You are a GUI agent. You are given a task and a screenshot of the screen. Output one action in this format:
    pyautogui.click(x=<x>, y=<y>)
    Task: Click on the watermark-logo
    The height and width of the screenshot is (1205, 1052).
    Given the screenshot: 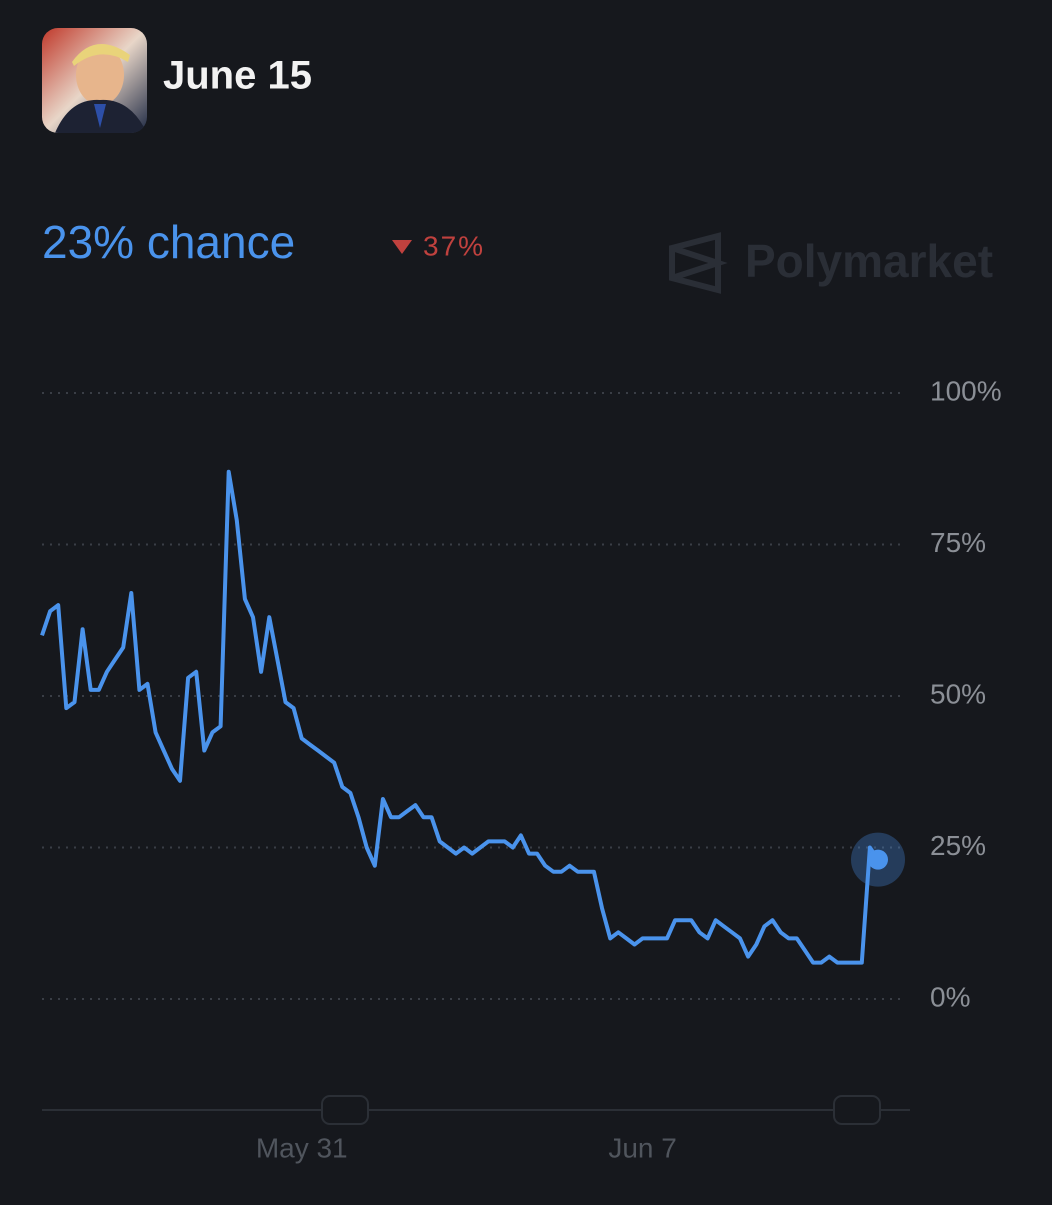 What is the action you would take?
    pyautogui.click(x=698, y=263)
    